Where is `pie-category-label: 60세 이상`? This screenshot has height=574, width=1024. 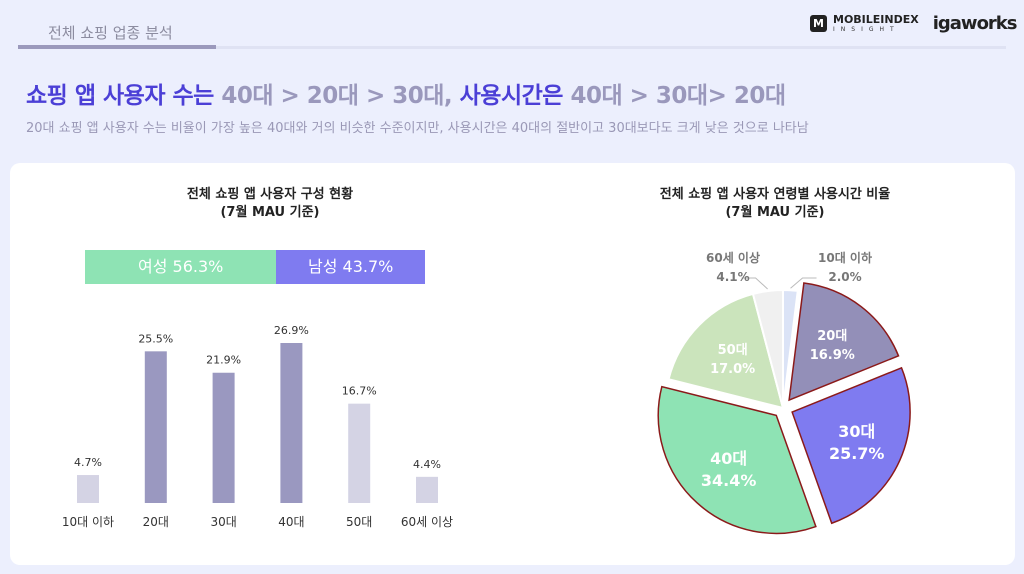 pie-category-label: 60세 이상 is located at coordinates (733, 257).